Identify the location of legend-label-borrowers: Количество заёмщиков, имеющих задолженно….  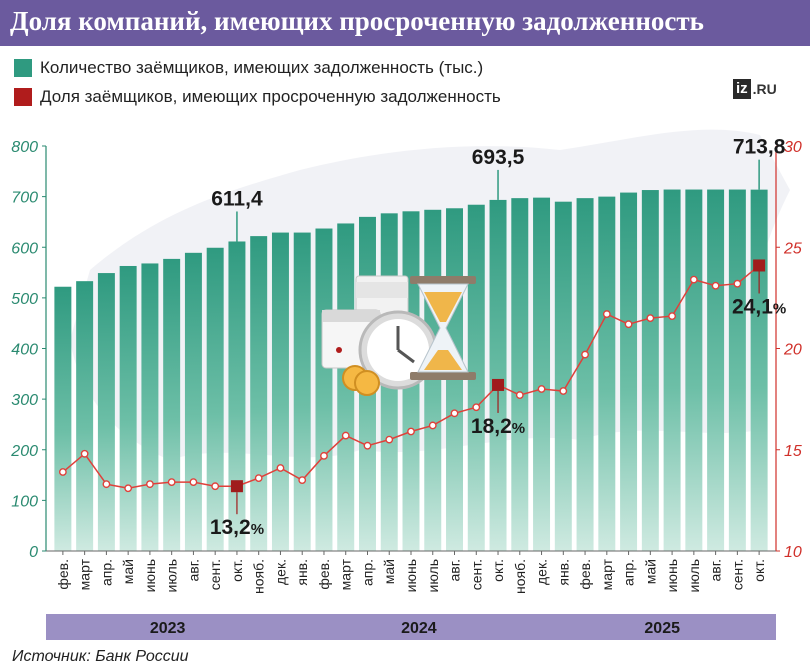
(262, 67).